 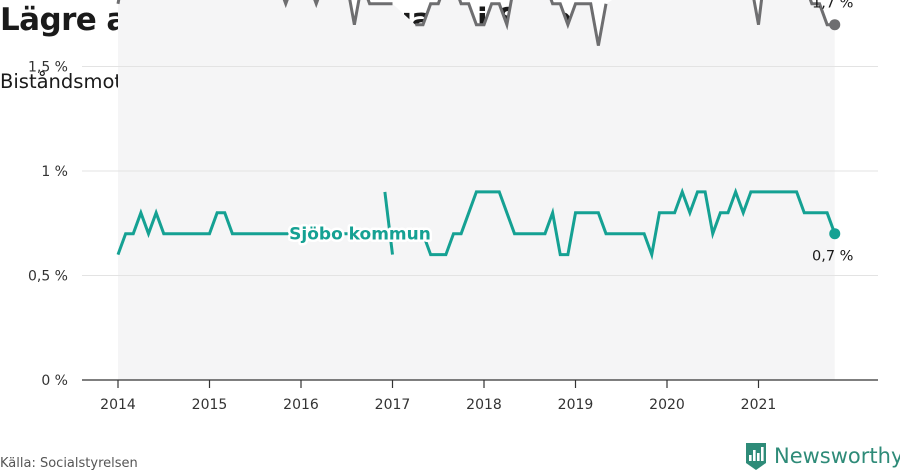 I want to click on series-labels: Skåne länSjöbo kommun, so click(x=360, y=234).